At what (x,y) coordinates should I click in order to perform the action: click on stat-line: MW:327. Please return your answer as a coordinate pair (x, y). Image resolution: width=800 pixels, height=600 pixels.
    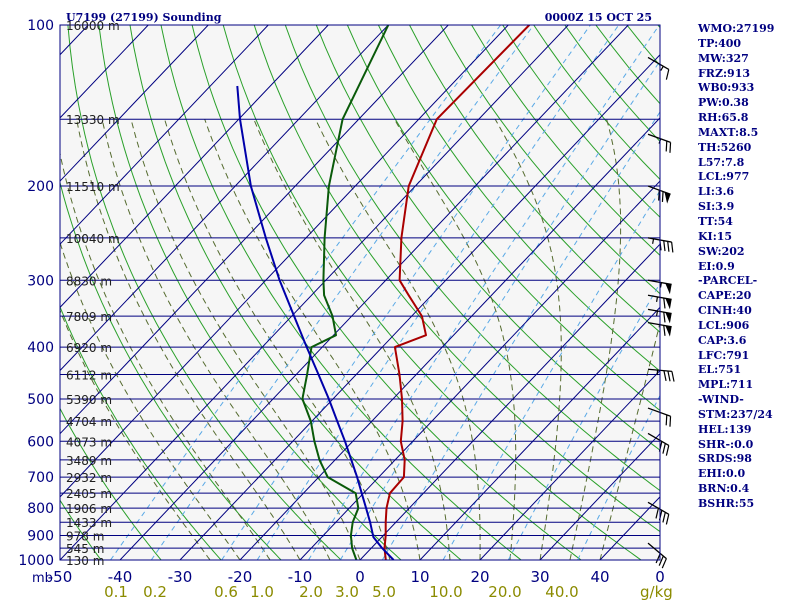
    Looking at the image, I should click on (723, 58).